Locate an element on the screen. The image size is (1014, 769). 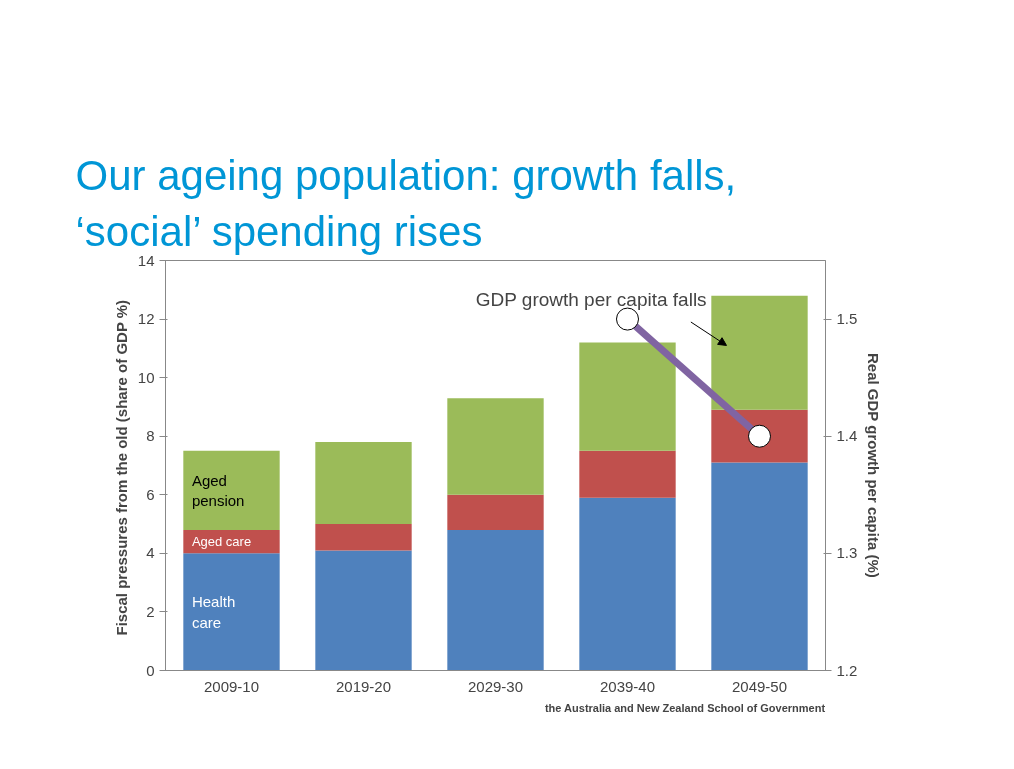
x-tick-label: 2009-10 is located at coordinates (231, 686).